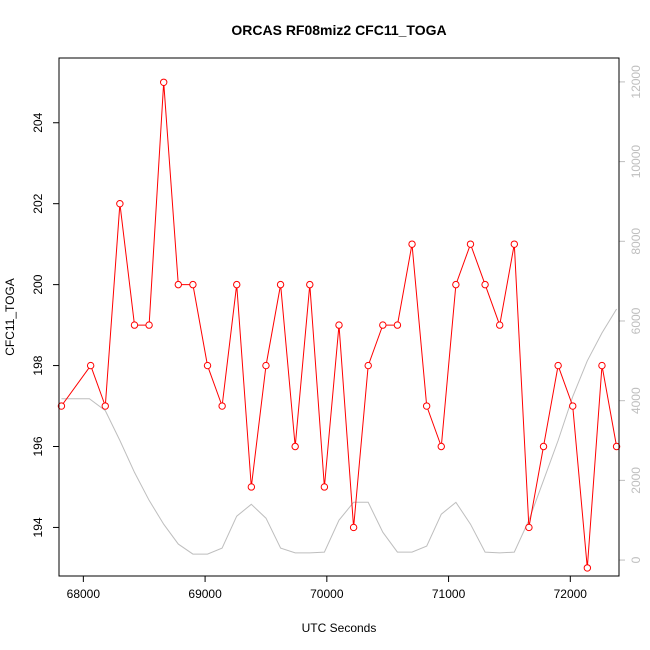 The height and width of the screenshot is (650, 650). I want to click on x-axis-tick-label: 69000, so click(205, 594).